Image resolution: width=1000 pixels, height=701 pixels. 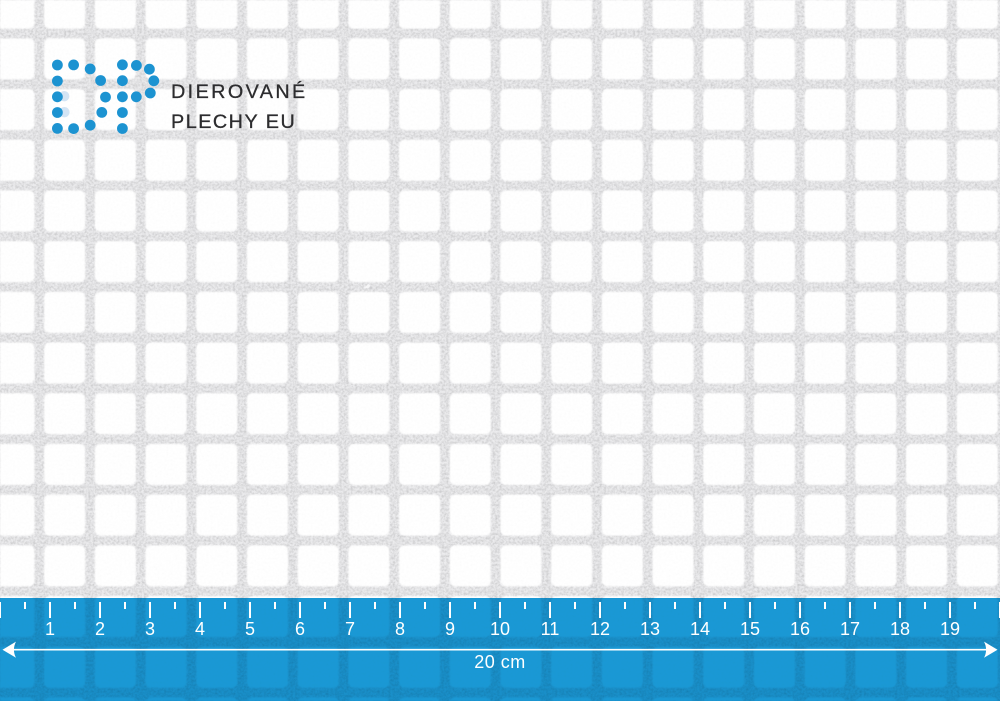 What do you see at coordinates (950, 629) in the screenshot?
I see `ruler-number: 19` at bounding box center [950, 629].